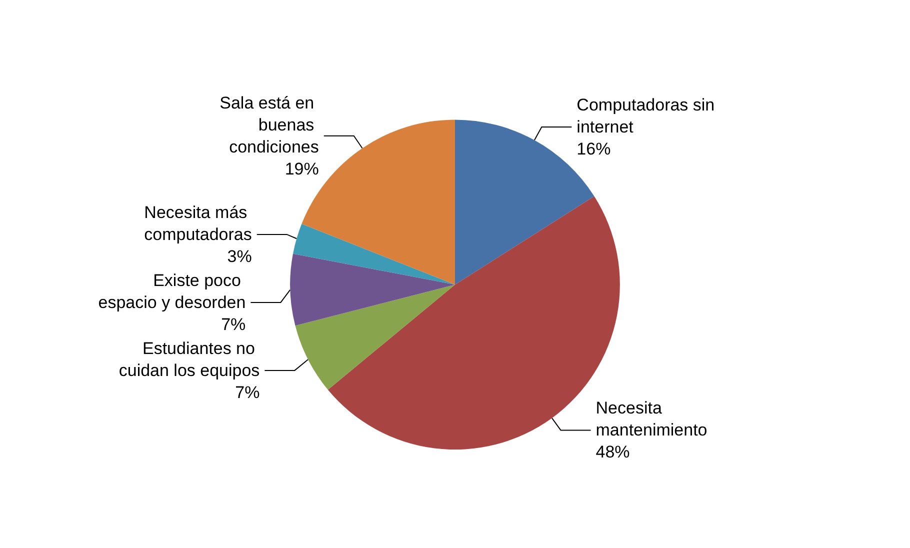  I want to click on data-label: 3%, so click(239, 256).